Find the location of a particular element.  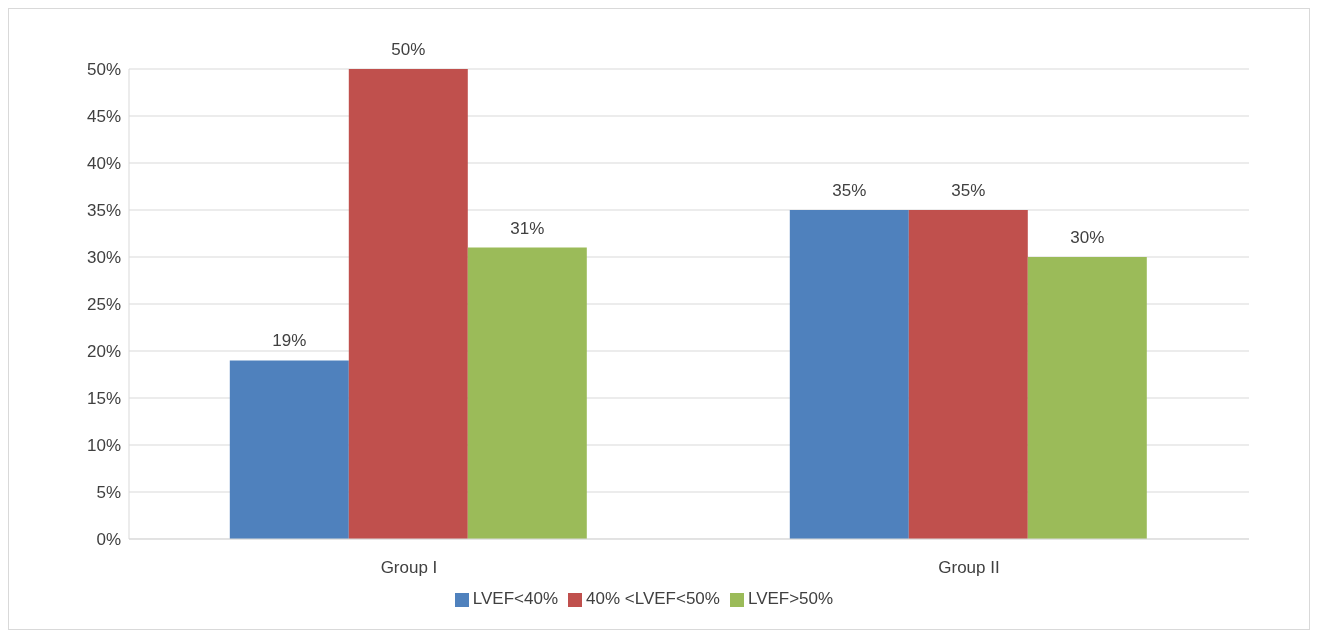

legend-label: LVEF<40% is located at coordinates (515, 598).